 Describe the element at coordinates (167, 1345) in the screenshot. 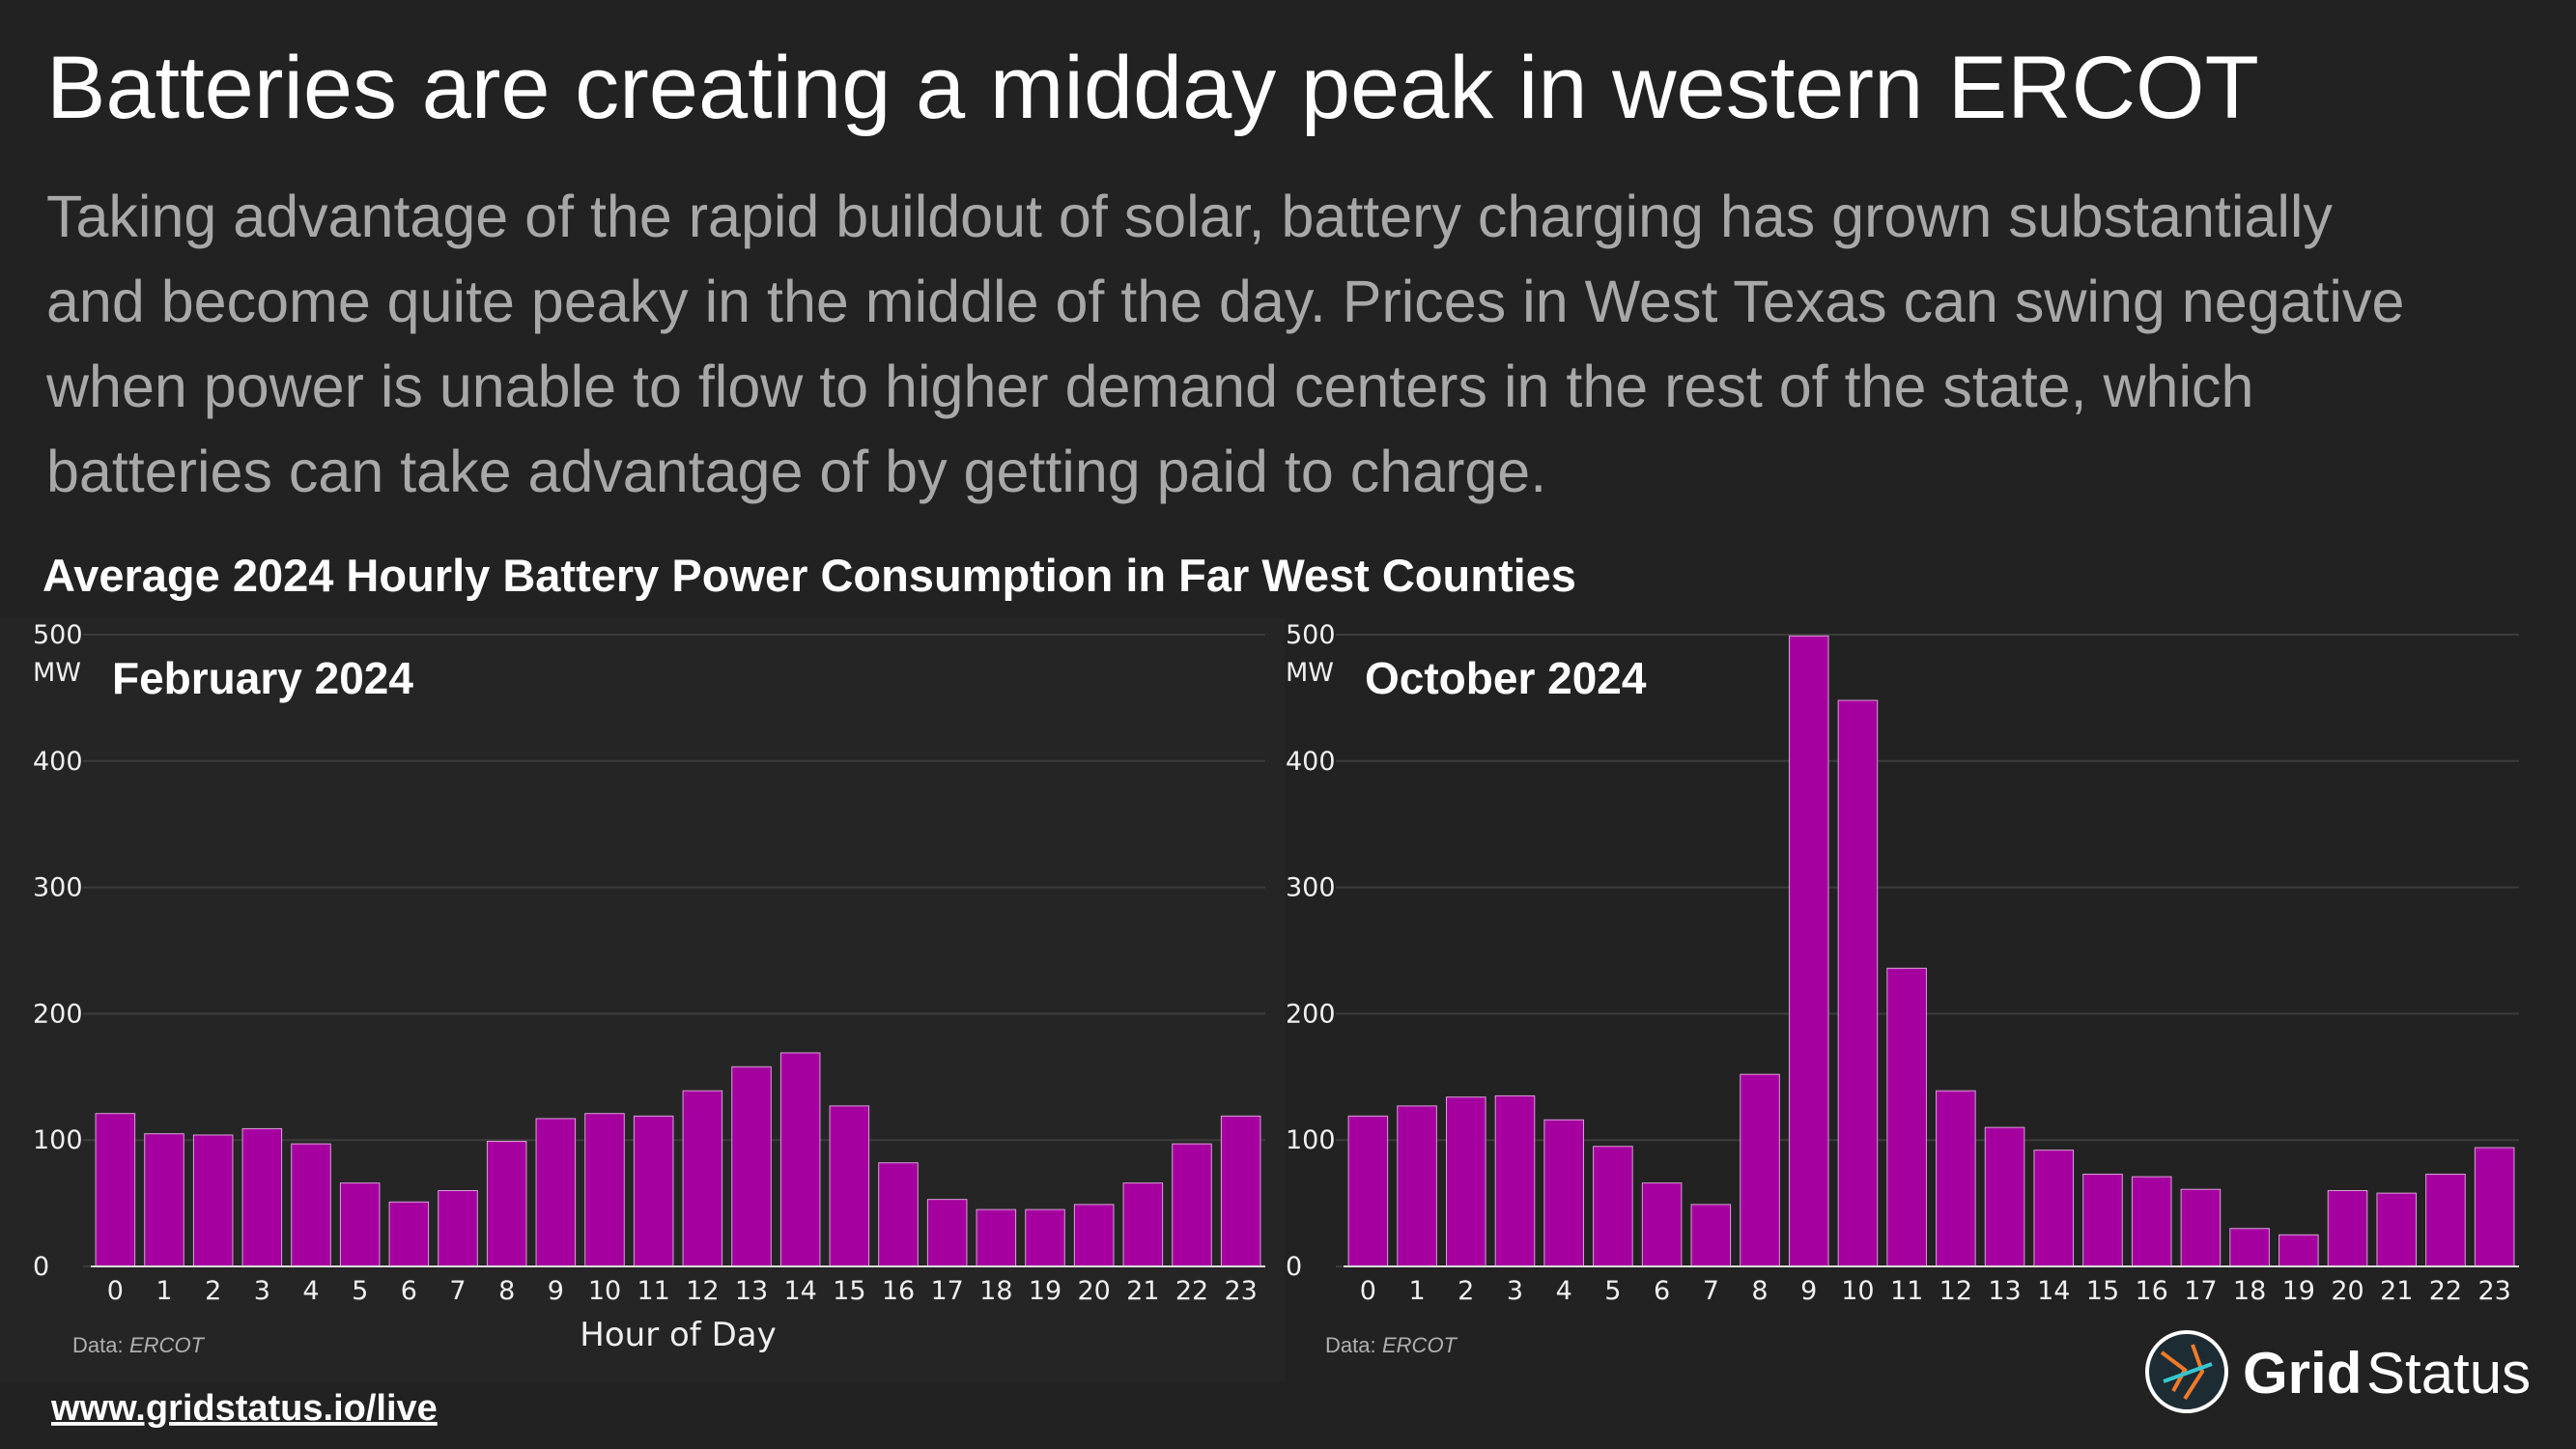

I see `source: ERCOT` at that location.